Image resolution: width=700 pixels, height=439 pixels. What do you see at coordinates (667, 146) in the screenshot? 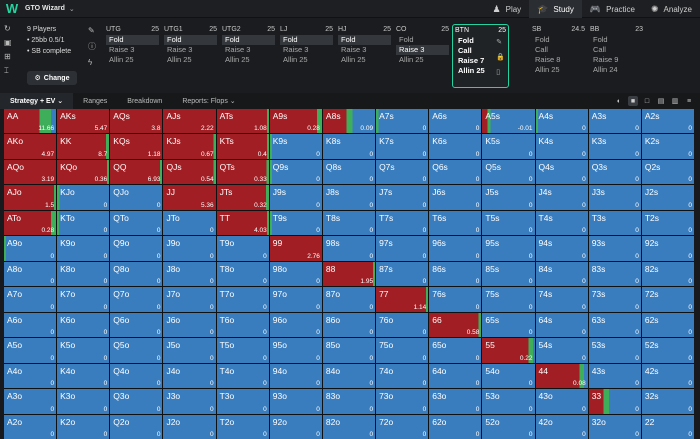
I see `hand-cell: K2s 0` at bounding box center [667, 146].